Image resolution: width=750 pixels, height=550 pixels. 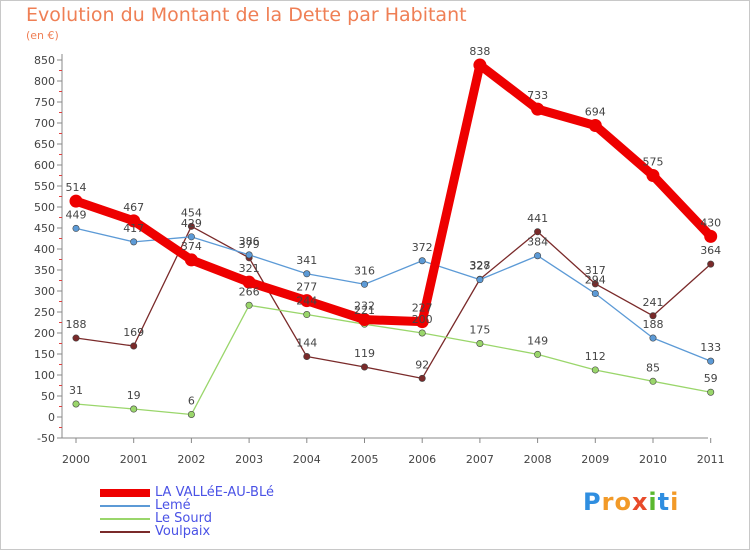 What do you see at coordinates (653, 302) in the screenshot?
I see `data-label: 241` at bounding box center [653, 302].